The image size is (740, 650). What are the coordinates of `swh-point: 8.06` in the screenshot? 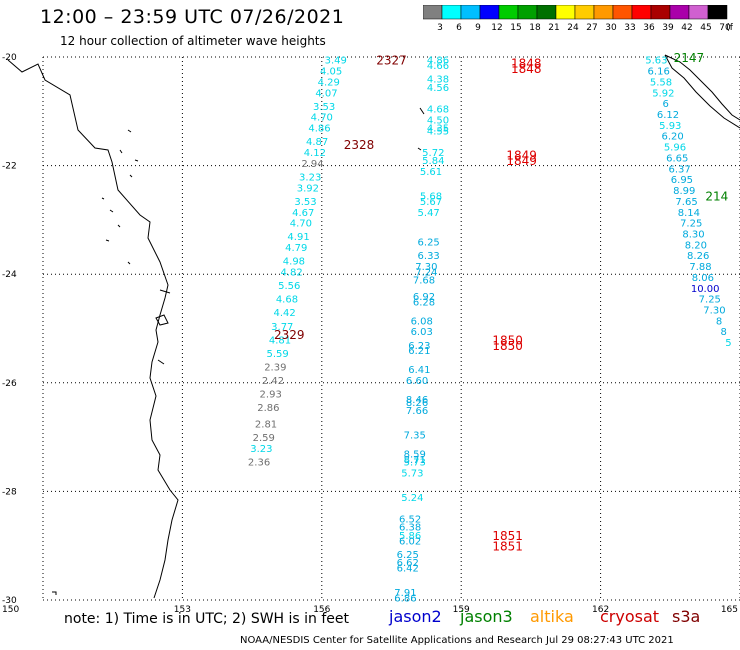 It's located at (703, 278).